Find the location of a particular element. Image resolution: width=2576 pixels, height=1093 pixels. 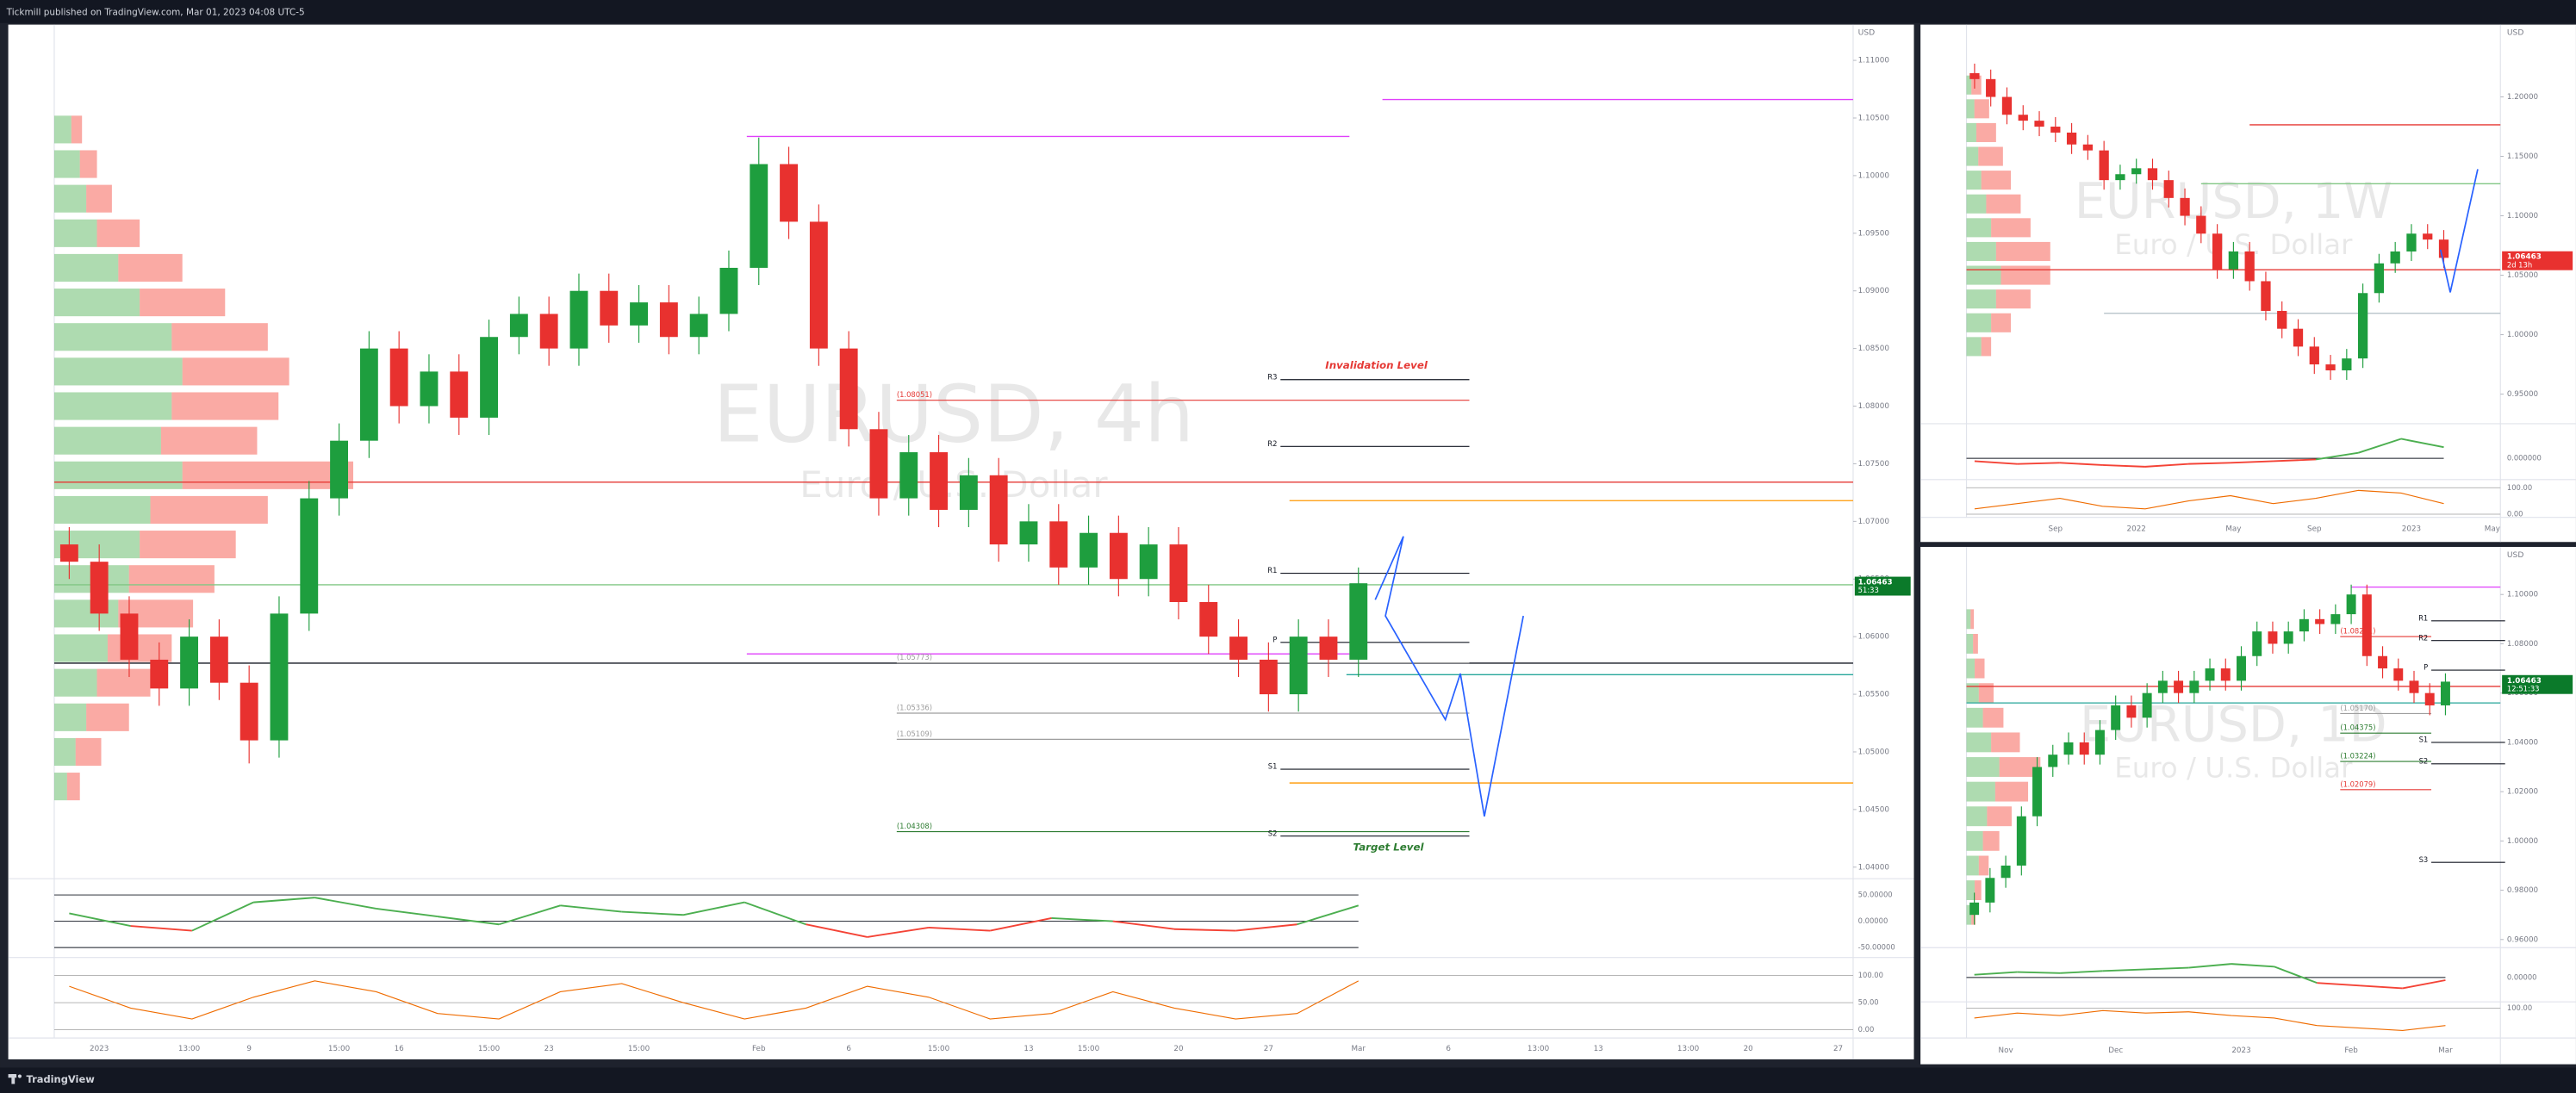

osc-tick-label: -50.00000 is located at coordinates (1877, 947).